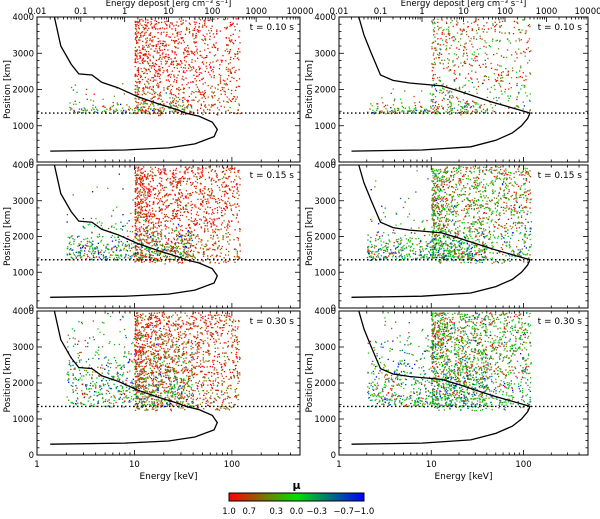 This screenshot has width=600, height=519. What do you see at coordinates (297, 512) in the screenshot?
I see `colorbar-tick-label: 0.0` at bounding box center [297, 512].